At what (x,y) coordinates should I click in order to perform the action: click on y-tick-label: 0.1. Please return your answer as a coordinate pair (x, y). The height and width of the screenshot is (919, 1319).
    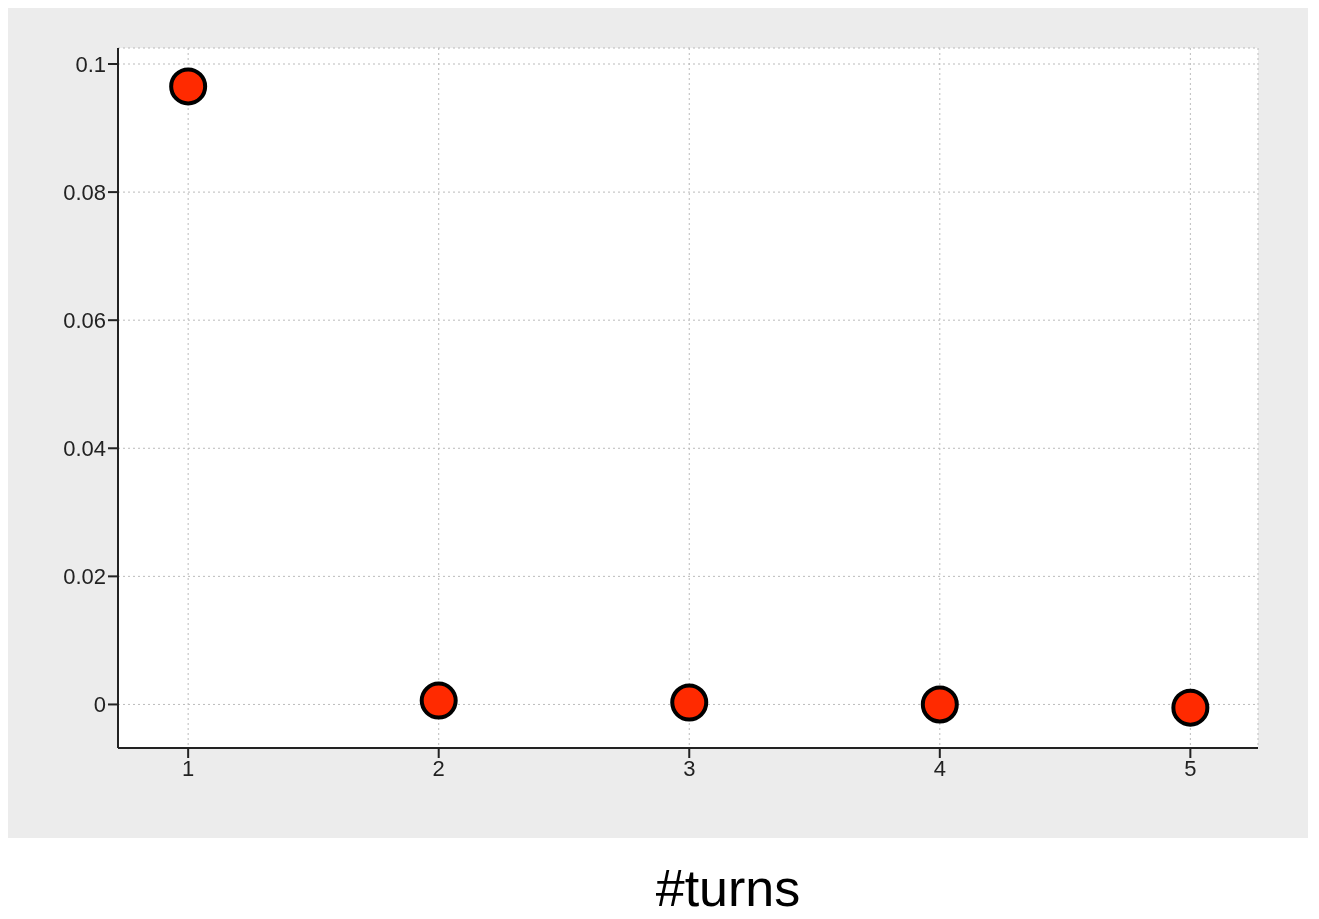
    Looking at the image, I should click on (90, 64).